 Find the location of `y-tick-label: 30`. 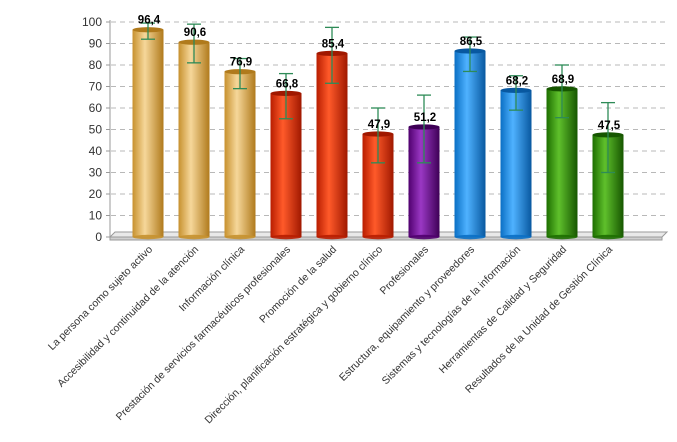

y-tick-label: 30 is located at coordinates (96, 173).